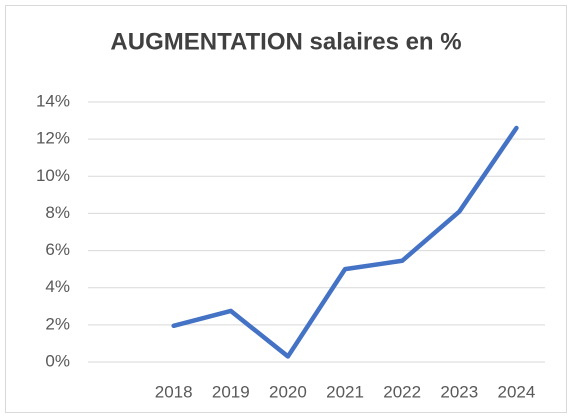 This screenshot has height=419, width=572. Describe the element at coordinates (517, 391) in the screenshot. I see `x-tick-label: 2024` at that location.